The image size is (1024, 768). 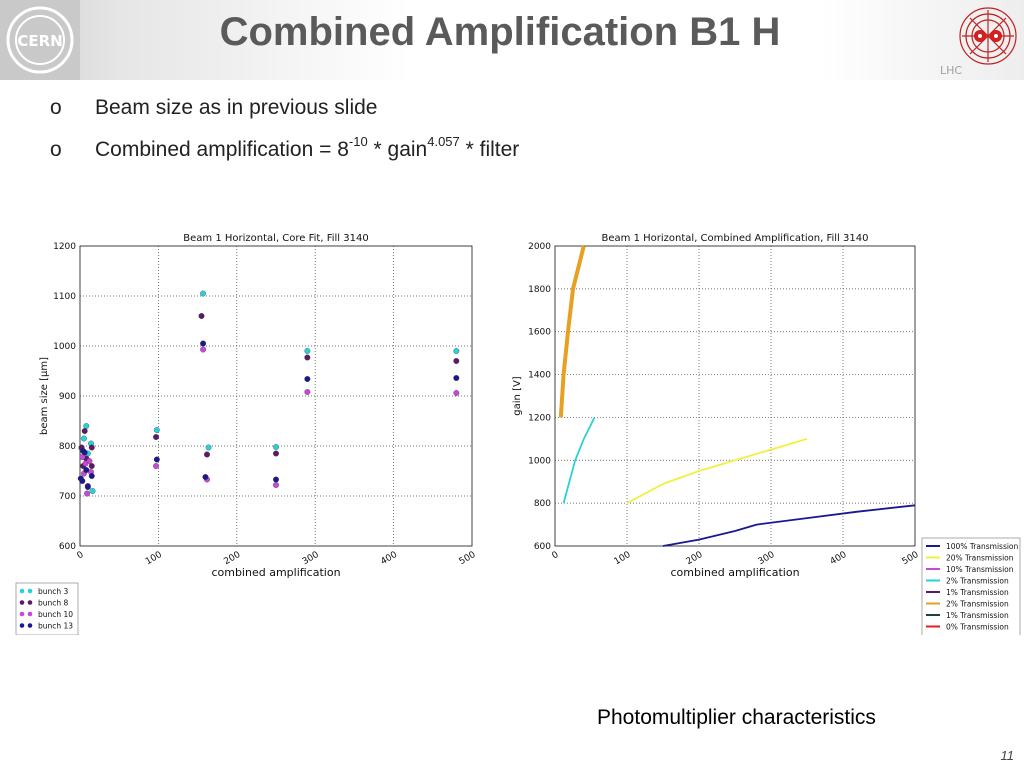 I want to click on y-tick-label: 2000, so click(x=539, y=247).